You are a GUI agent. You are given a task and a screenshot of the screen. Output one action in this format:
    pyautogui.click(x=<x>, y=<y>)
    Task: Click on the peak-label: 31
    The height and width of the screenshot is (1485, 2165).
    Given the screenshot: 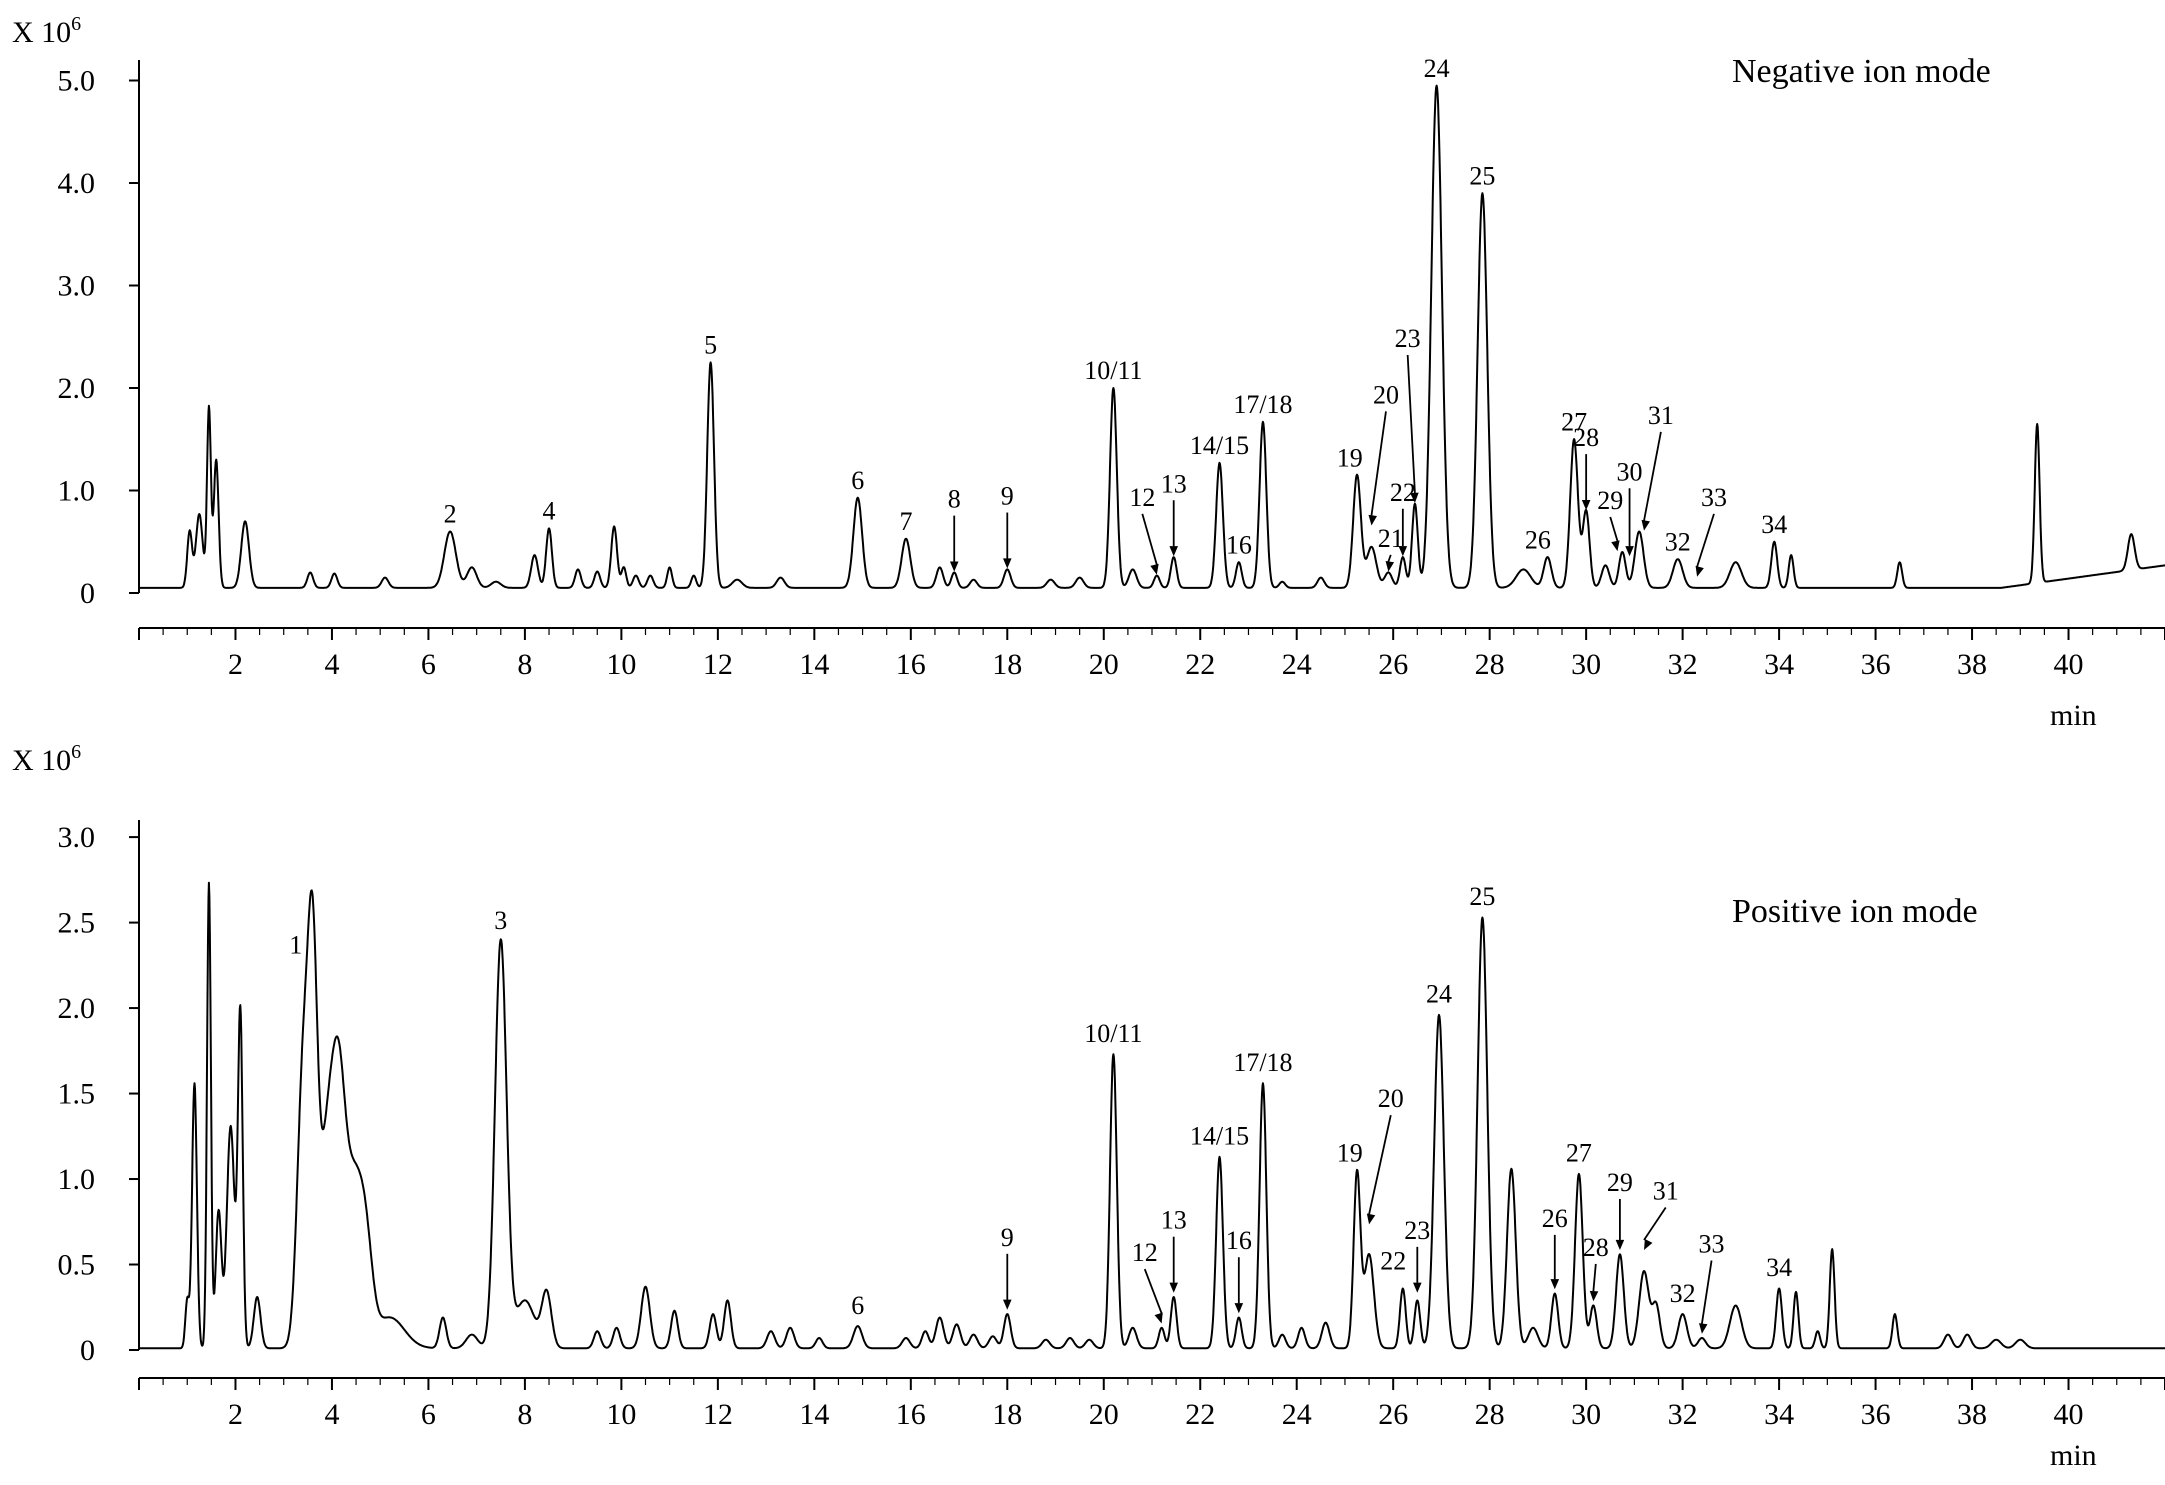 What is the action you would take?
    pyautogui.click(x=1666, y=1191)
    